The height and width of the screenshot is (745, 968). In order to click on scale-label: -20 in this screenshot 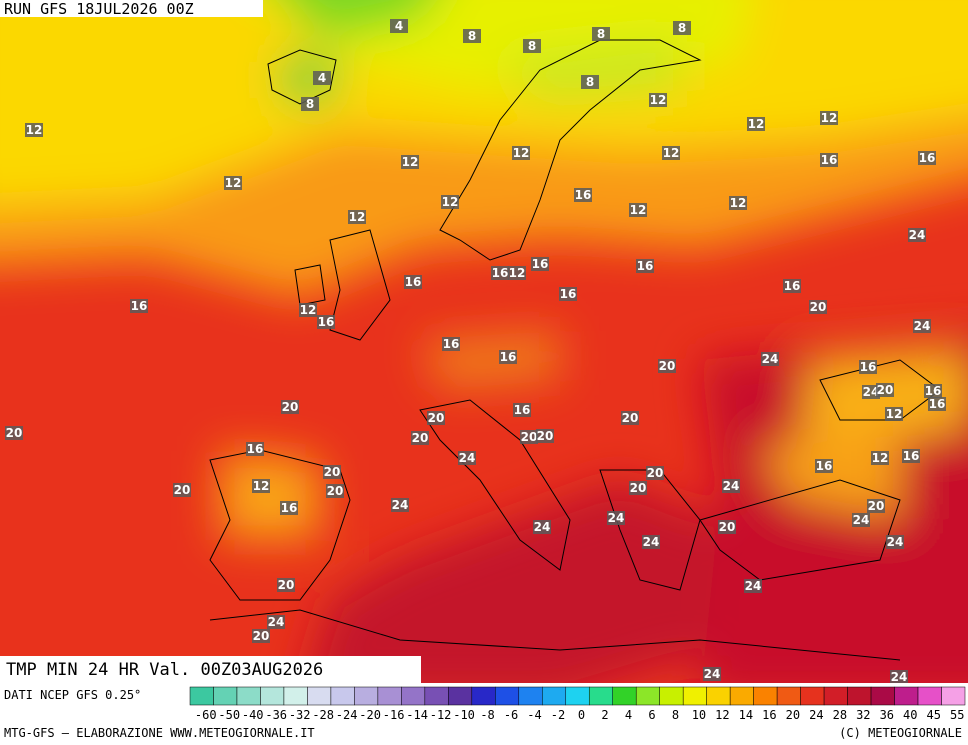, I will do `click(370, 715)`.